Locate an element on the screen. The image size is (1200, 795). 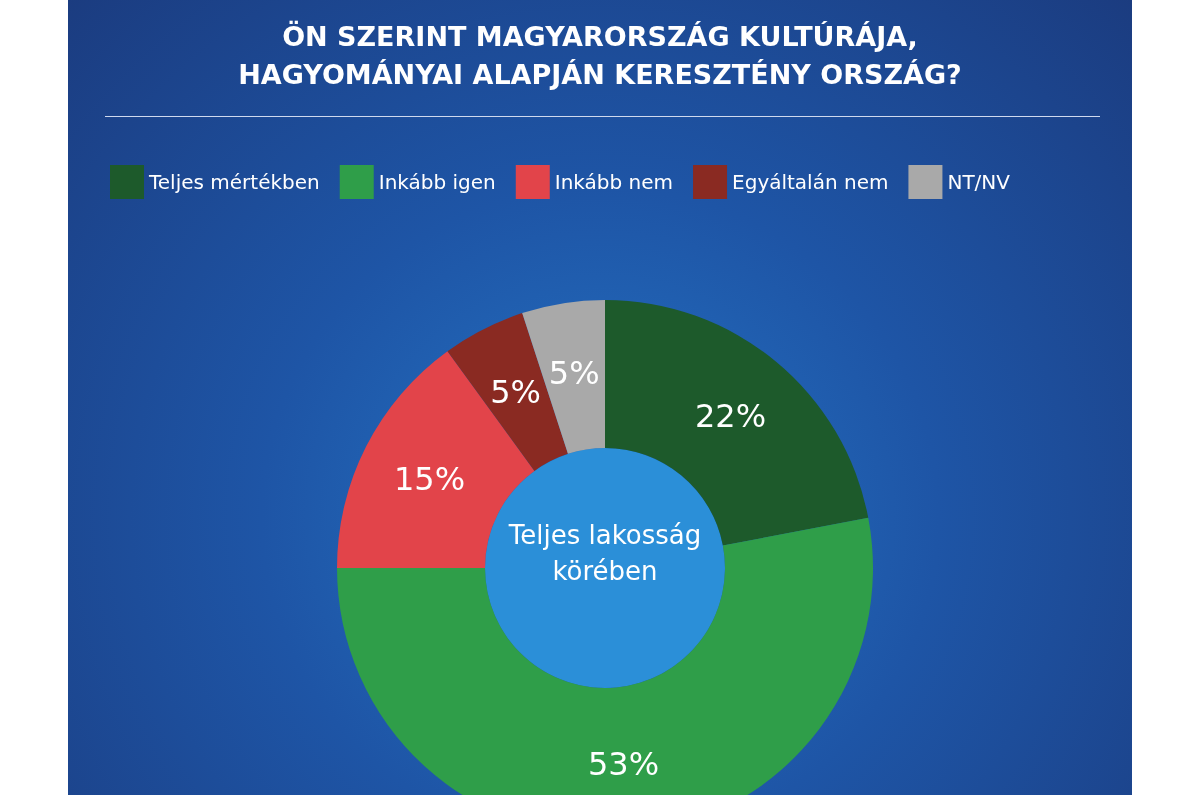
text: Teljes lakosság körében is located at coordinates (604, 553).